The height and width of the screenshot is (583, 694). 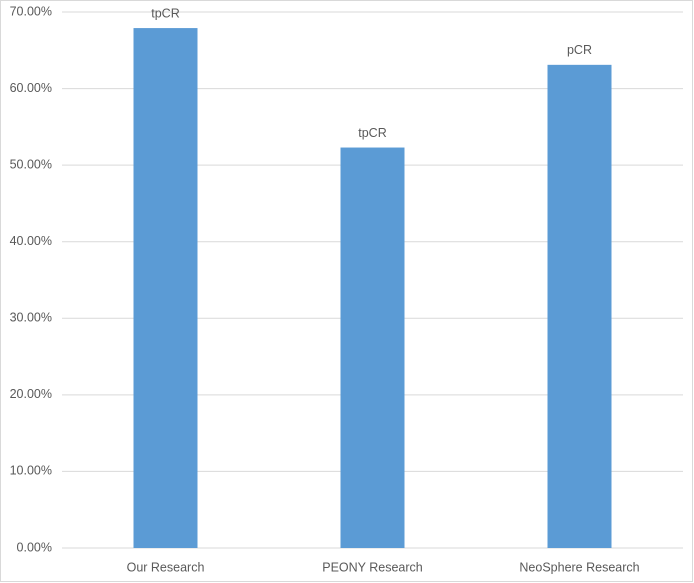 I want to click on y-tick-label: 0.00%, so click(x=34, y=547).